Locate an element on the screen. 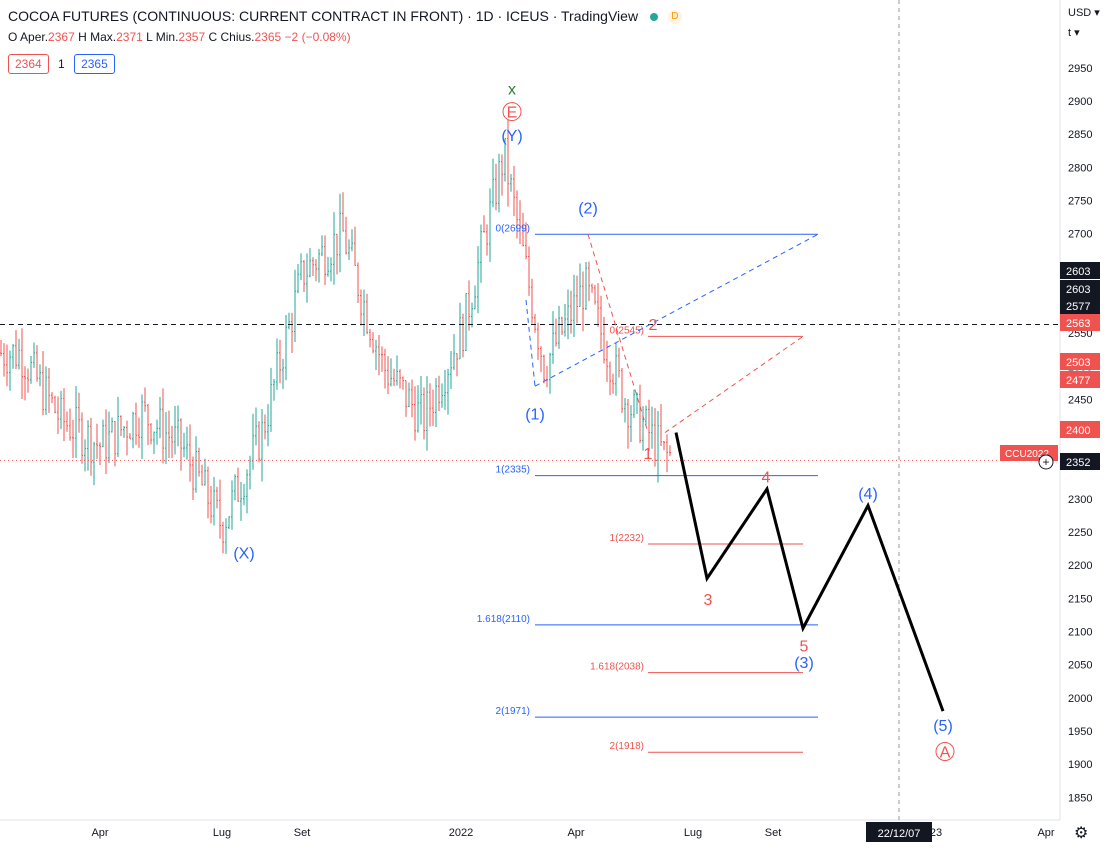  price-tick-label: 2000 is located at coordinates (1080, 699).